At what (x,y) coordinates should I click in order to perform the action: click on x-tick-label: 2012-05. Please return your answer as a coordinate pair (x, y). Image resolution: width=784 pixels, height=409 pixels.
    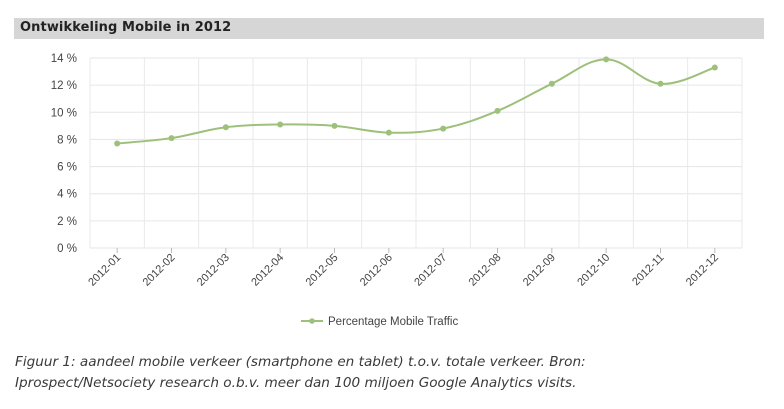
    Looking at the image, I should click on (322, 270).